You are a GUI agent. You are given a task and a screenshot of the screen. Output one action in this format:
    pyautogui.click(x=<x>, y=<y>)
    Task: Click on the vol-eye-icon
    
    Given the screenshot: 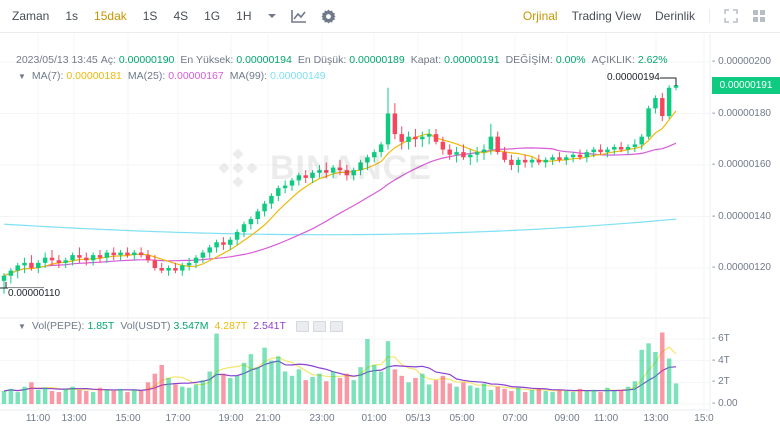 What is the action you would take?
    pyautogui.click(x=302, y=326)
    